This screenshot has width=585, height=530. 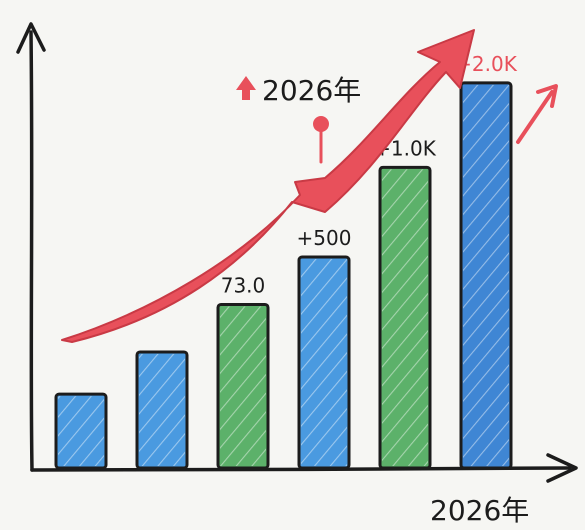 What do you see at coordinates (321, 124) in the screenshot?
I see `pin-head` at bounding box center [321, 124].